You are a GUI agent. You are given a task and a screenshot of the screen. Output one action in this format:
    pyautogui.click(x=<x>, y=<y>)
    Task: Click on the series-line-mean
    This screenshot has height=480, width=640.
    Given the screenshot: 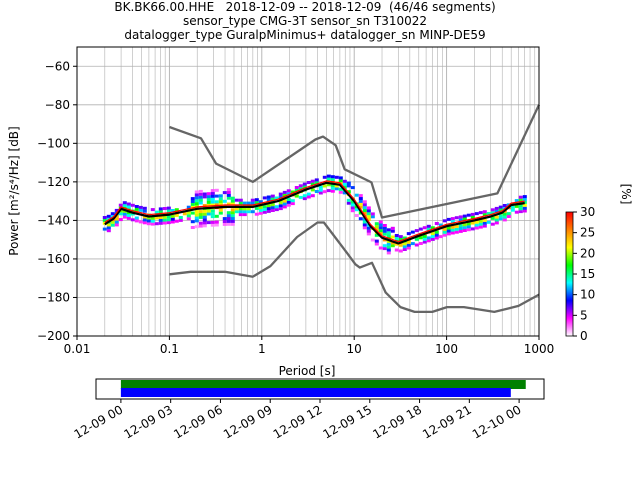 What is the action you would take?
    pyautogui.click(x=314, y=211)
    